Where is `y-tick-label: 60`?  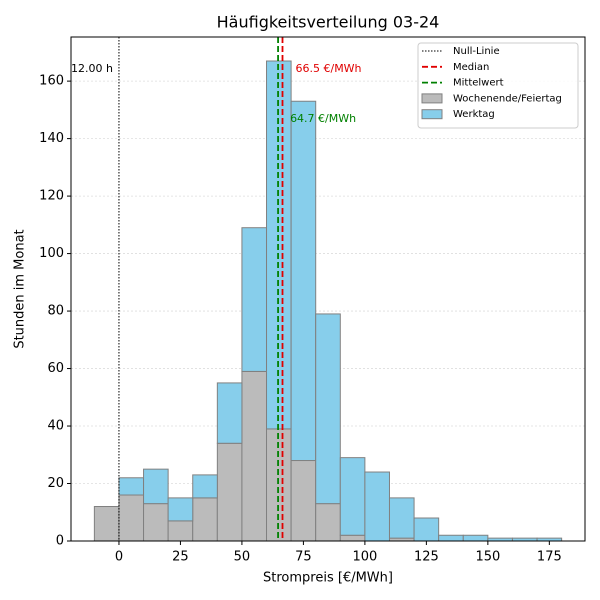 y-tick-label: 60 is located at coordinates (55, 368).